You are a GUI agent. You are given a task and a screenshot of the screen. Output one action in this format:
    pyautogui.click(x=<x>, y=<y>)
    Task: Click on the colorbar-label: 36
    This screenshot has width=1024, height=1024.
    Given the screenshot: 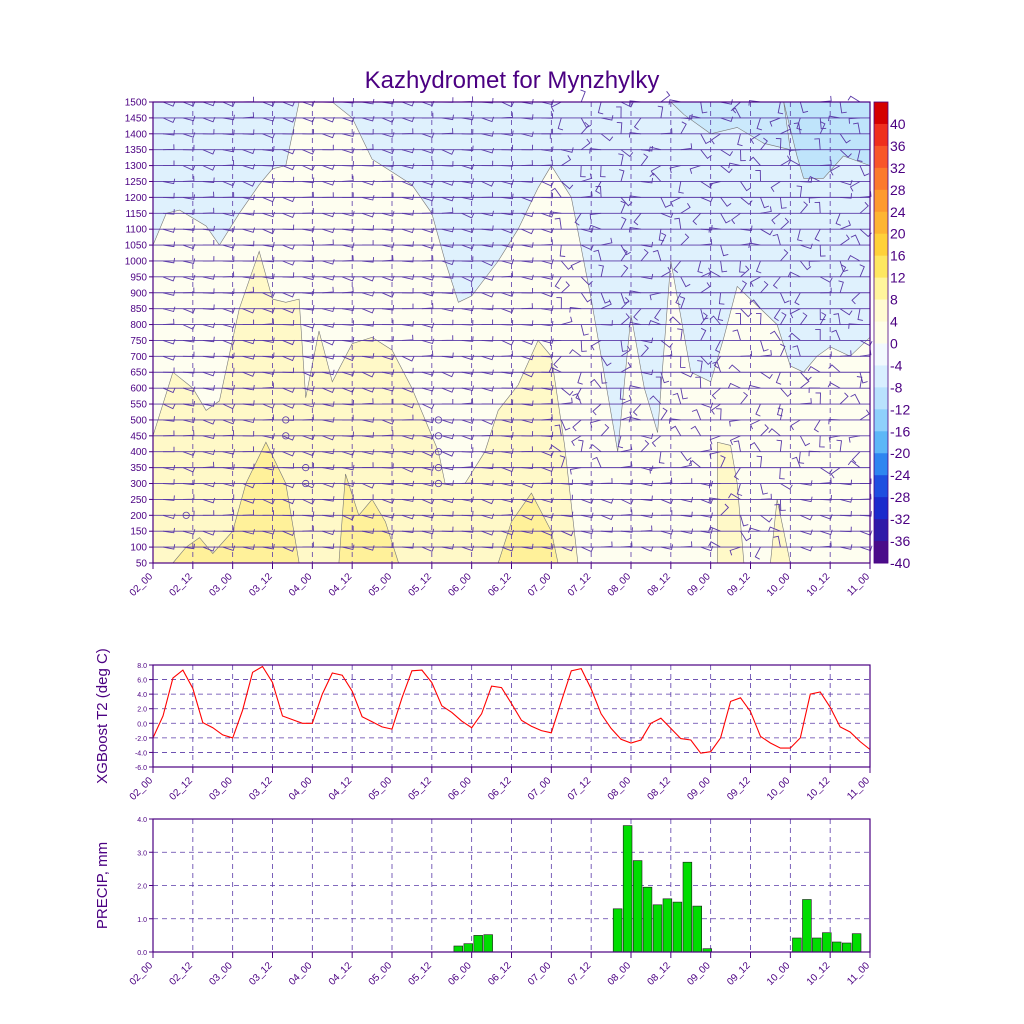 What is the action you would take?
    pyautogui.click(x=898, y=146)
    